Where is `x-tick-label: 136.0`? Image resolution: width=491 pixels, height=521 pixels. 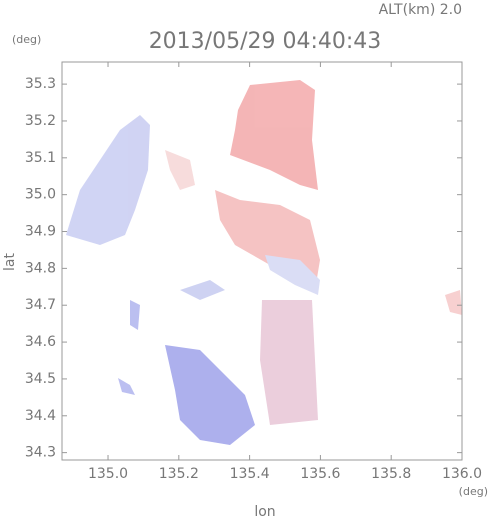
x-tick-label: 136.0 is located at coordinates (462, 474).